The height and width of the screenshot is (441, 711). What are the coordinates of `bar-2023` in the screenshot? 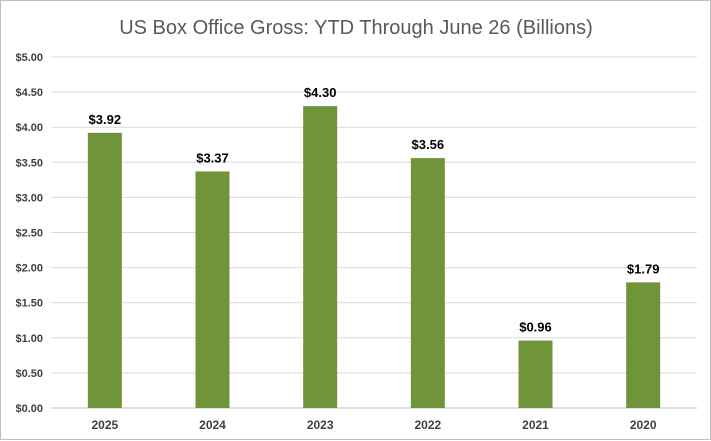 It's located at (320, 257).